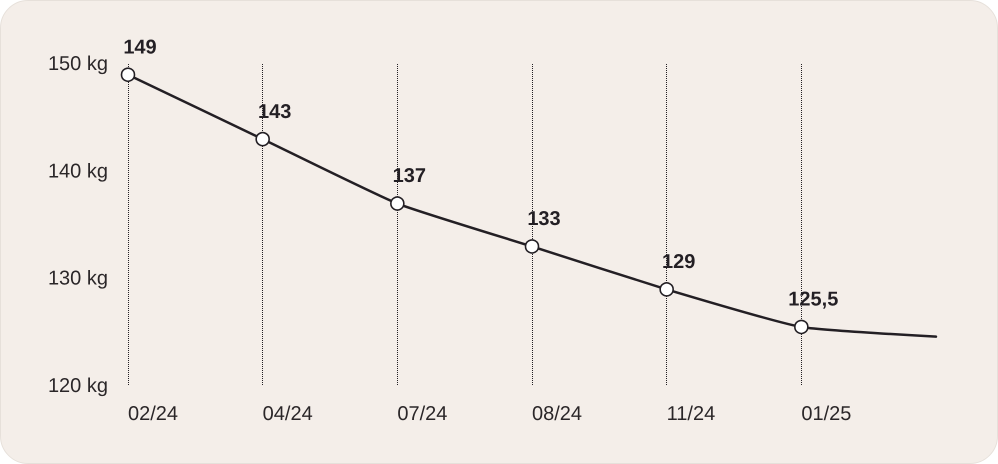 The image size is (998, 464). I want to click on x-tick-label: 02/24, so click(153, 414).